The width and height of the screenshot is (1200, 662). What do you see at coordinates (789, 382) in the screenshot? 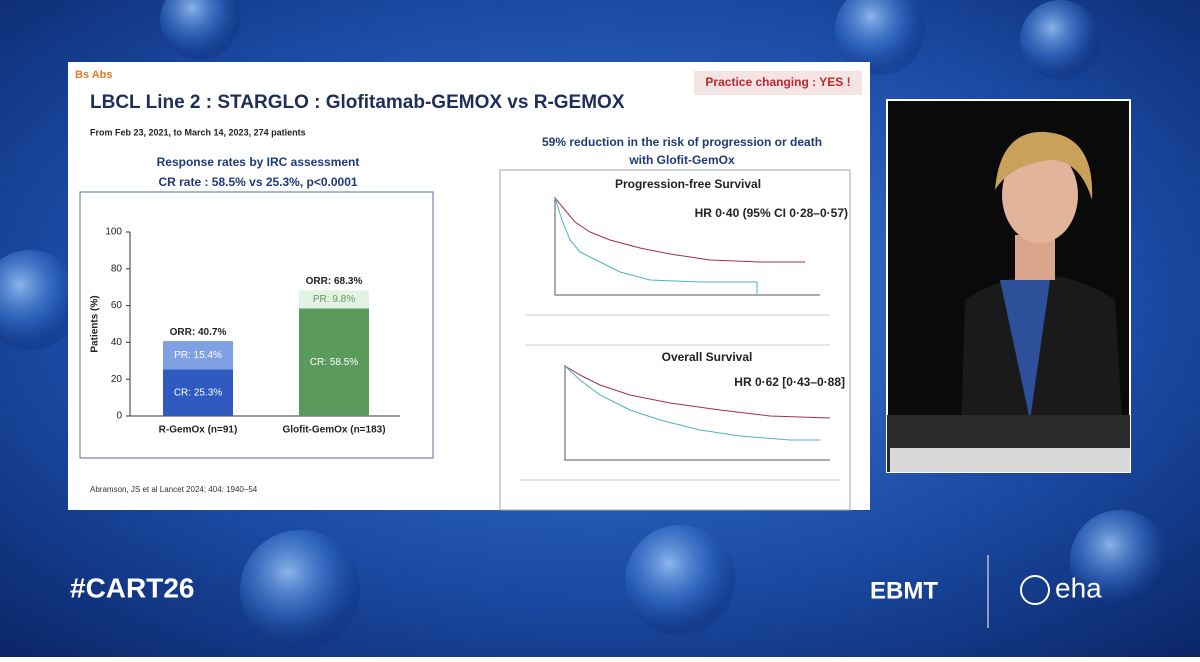
I see `os-hr: HR 0·62 [0·43–0·88]` at bounding box center [789, 382].